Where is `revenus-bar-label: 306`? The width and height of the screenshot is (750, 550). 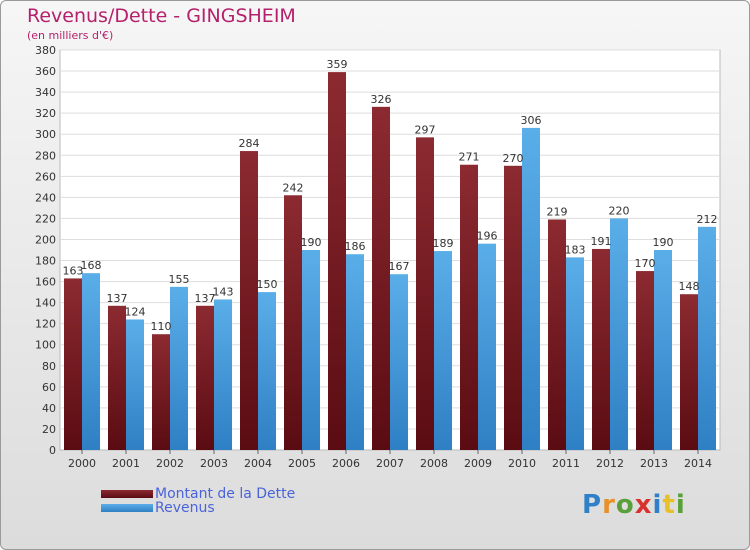 revenus-bar-label: 306 is located at coordinates (531, 120).